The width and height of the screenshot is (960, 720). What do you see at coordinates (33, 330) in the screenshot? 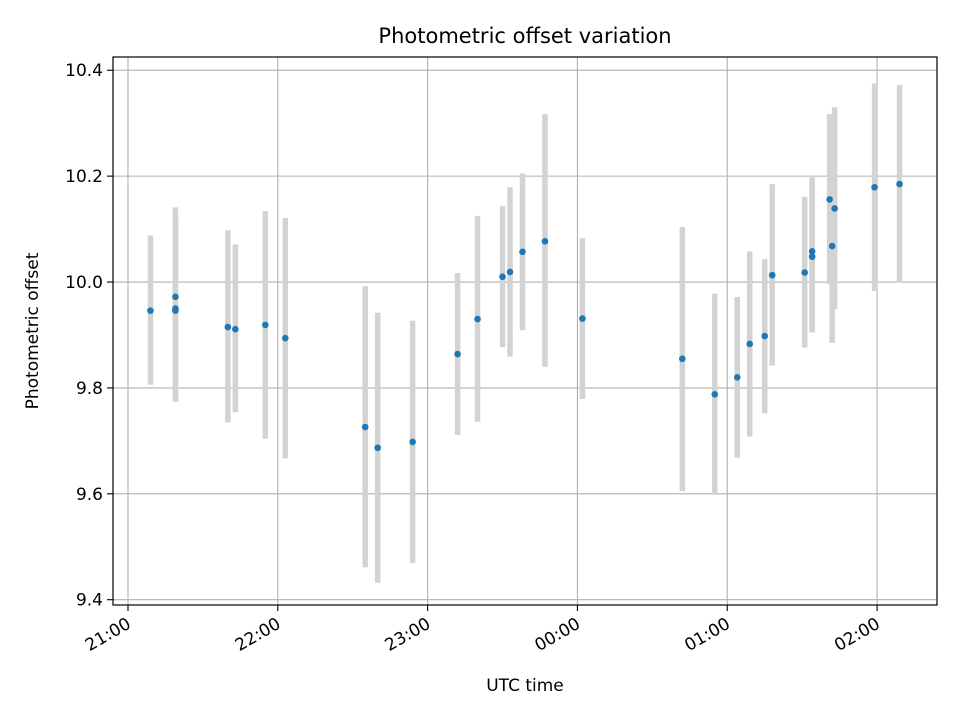
I see `y-axis-label: Photometric offset` at bounding box center [33, 330].